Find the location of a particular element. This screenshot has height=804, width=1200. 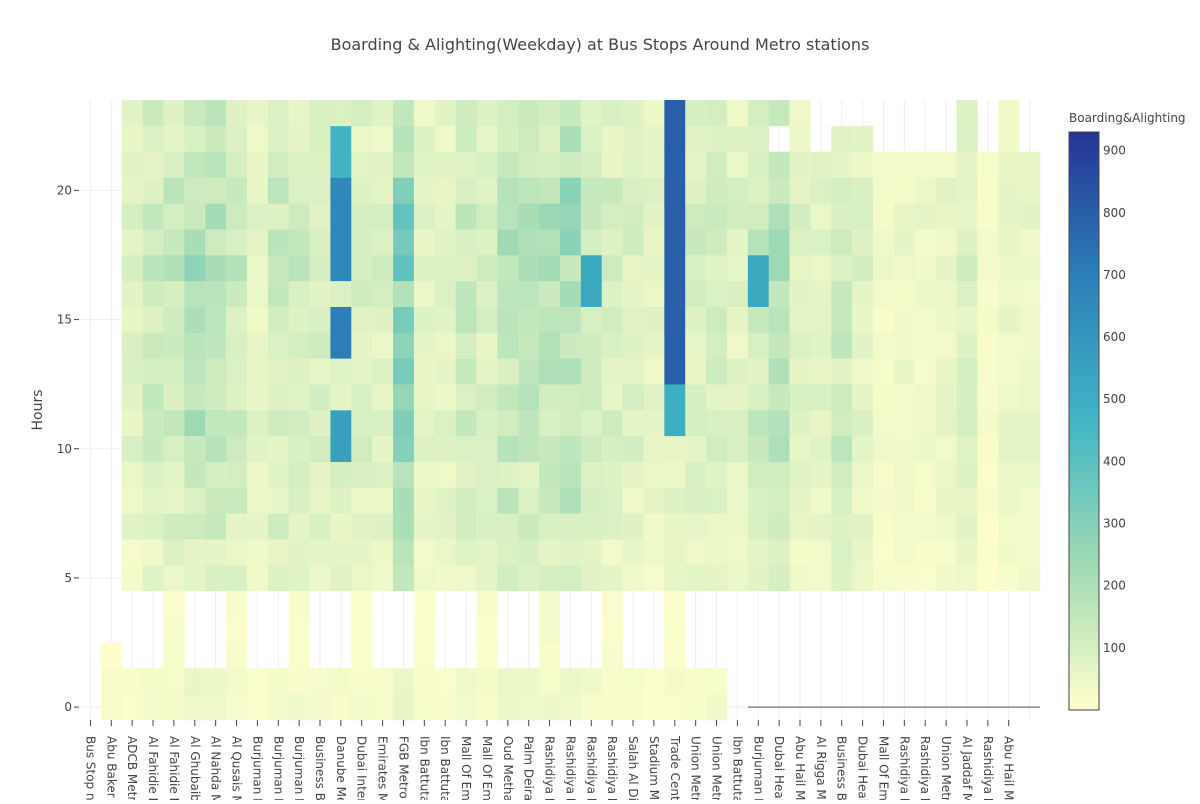

x-tick-label: Ibn Battuta is located at coordinates (737, 768).